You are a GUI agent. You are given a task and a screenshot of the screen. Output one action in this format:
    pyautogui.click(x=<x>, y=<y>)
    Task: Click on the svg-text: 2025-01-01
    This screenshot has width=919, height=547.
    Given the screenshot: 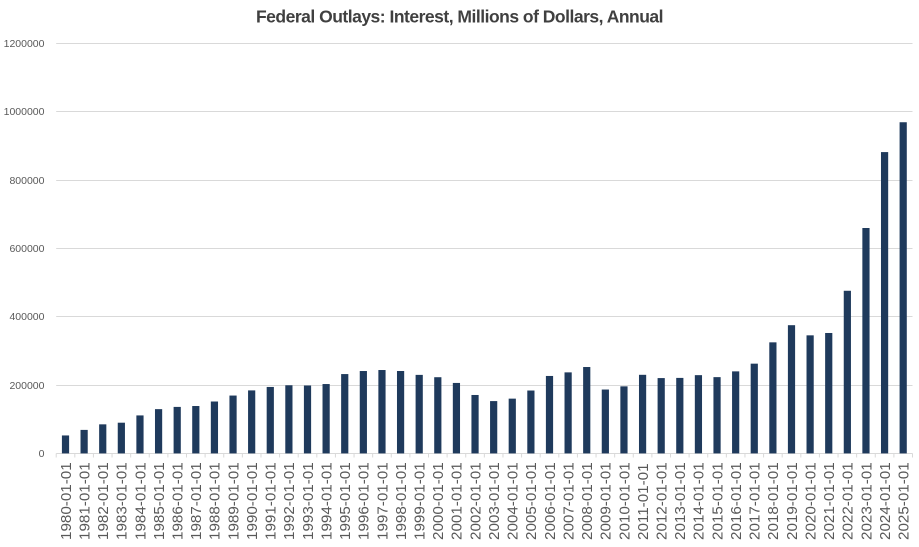 What is the action you would take?
    pyautogui.click(x=903, y=501)
    